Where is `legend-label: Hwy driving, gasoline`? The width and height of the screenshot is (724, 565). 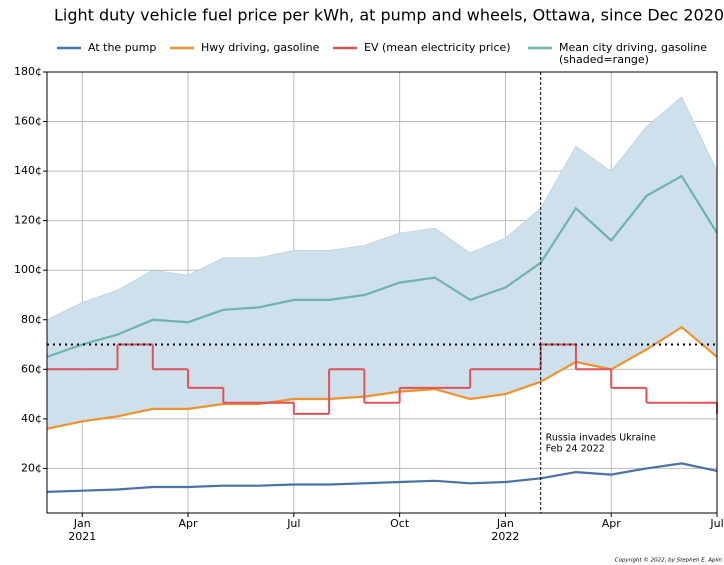 legend-label: Hwy driving, gasoline is located at coordinates (260, 47).